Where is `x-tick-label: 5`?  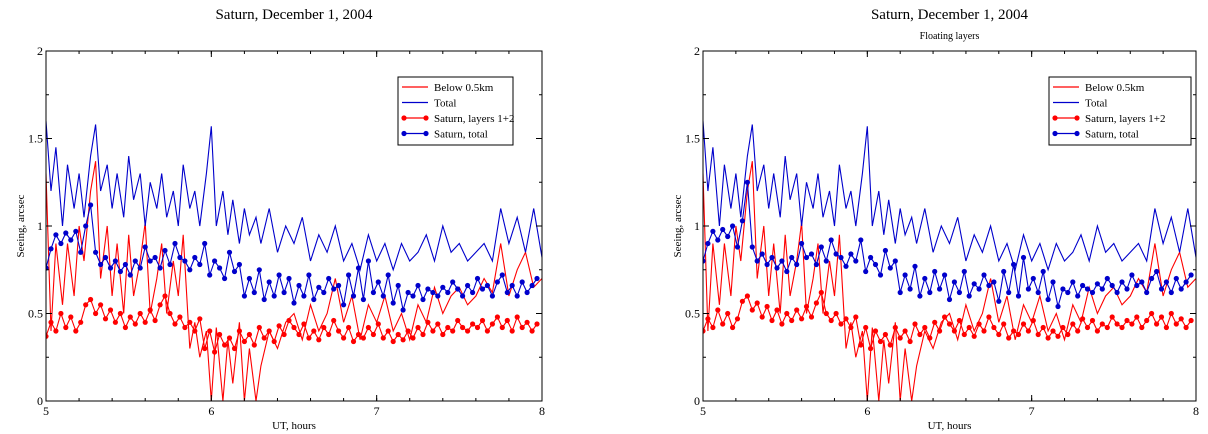 x-tick-label: 5 is located at coordinates (703, 411).